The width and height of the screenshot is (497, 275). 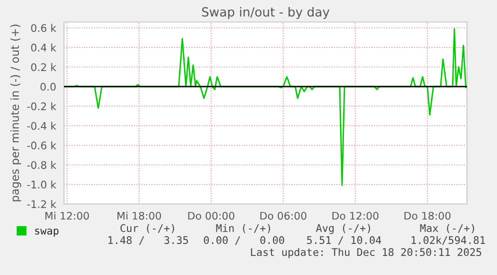 I want to click on x-tick-label: Do 12:00, so click(x=355, y=216).